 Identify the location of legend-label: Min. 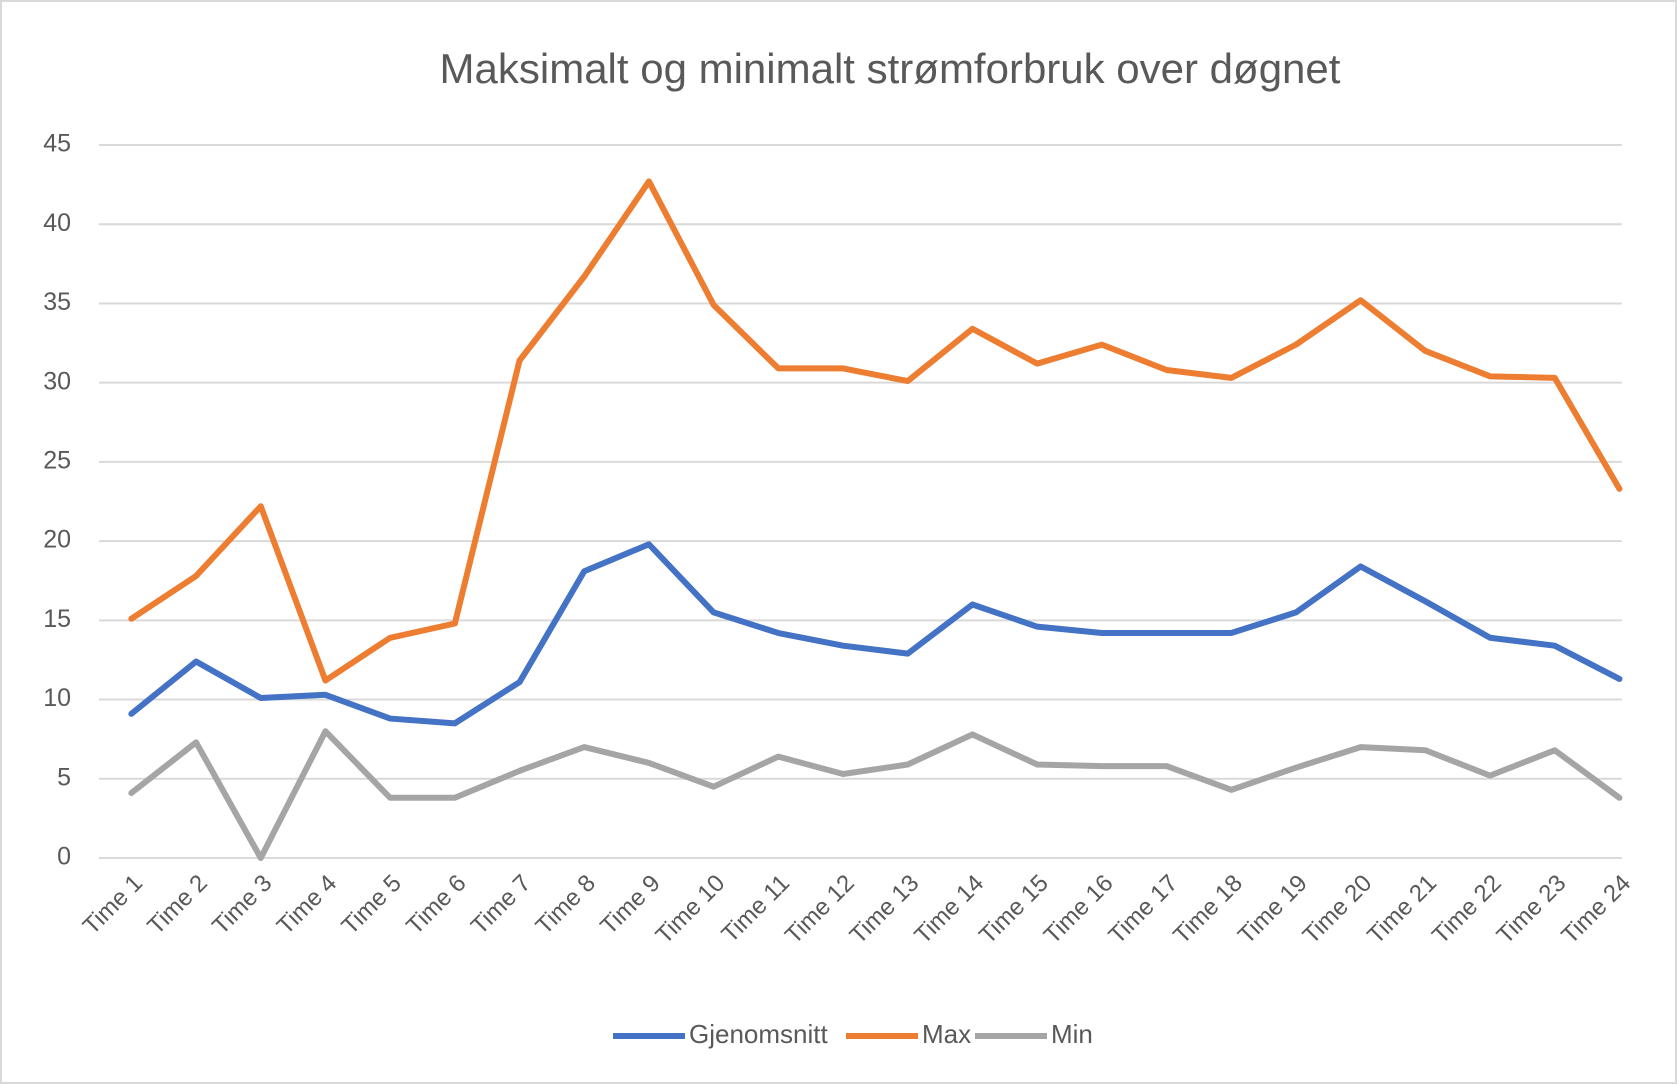
(1072, 1034).